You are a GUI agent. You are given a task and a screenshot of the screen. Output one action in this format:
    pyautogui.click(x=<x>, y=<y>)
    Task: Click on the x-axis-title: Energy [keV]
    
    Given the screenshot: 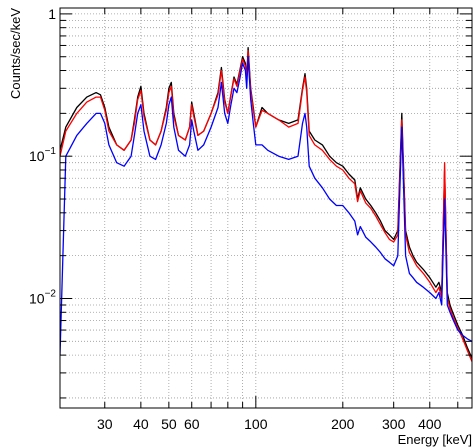 What is the action you would take?
    pyautogui.click(x=435, y=439)
    